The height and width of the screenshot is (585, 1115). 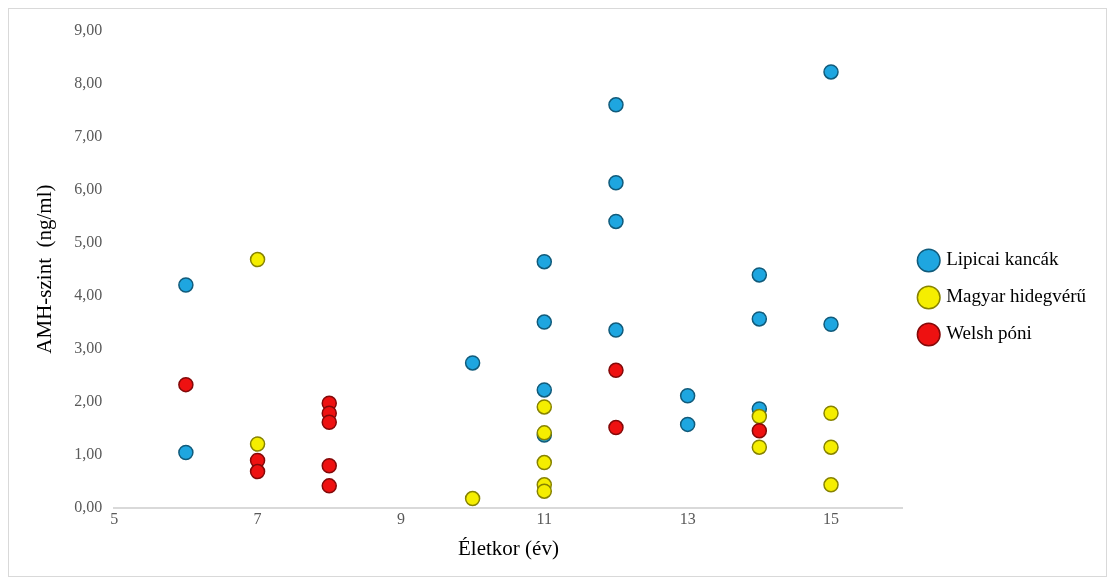 What do you see at coordinates (88, 188) in the screenshot?
I see `y-tick-label: 6,00` at bounding box center [88, 188].